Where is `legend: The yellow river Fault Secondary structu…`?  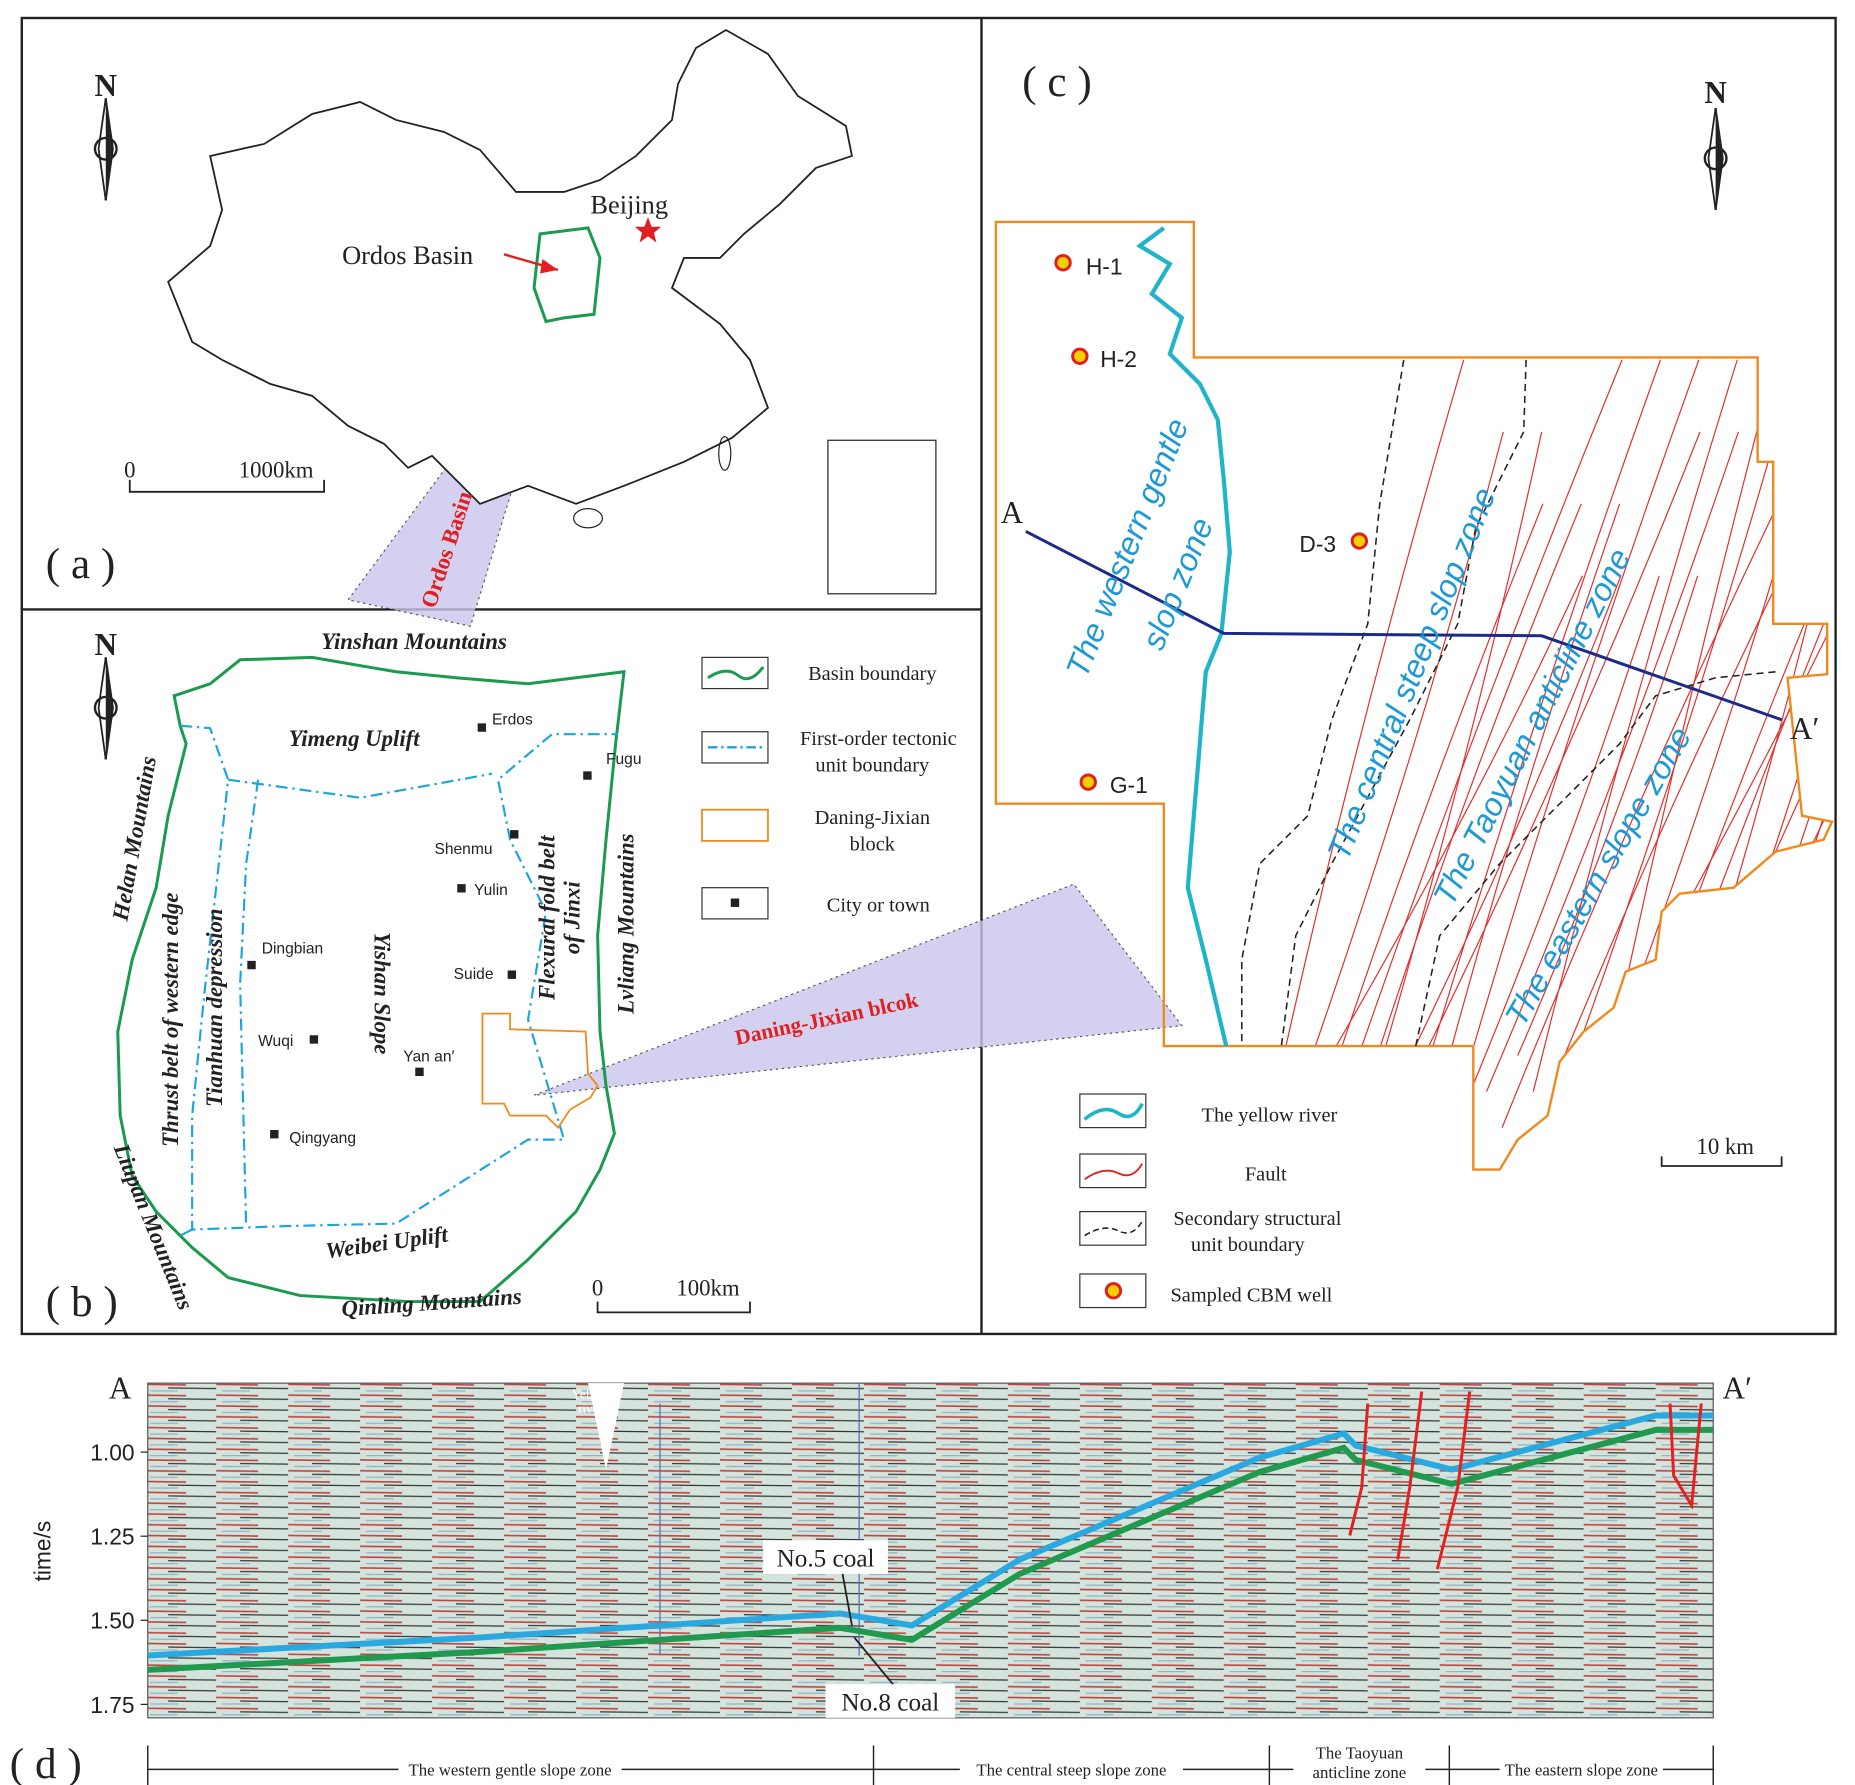
legend: The yellow river Fault Secondary structu… is located at coordinates (1210, 1201).